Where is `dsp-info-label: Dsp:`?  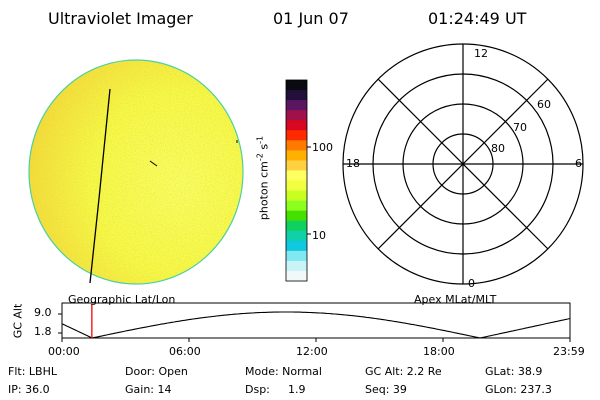
dsp-info-label: Dsp: is located at coordinates (257, 389).